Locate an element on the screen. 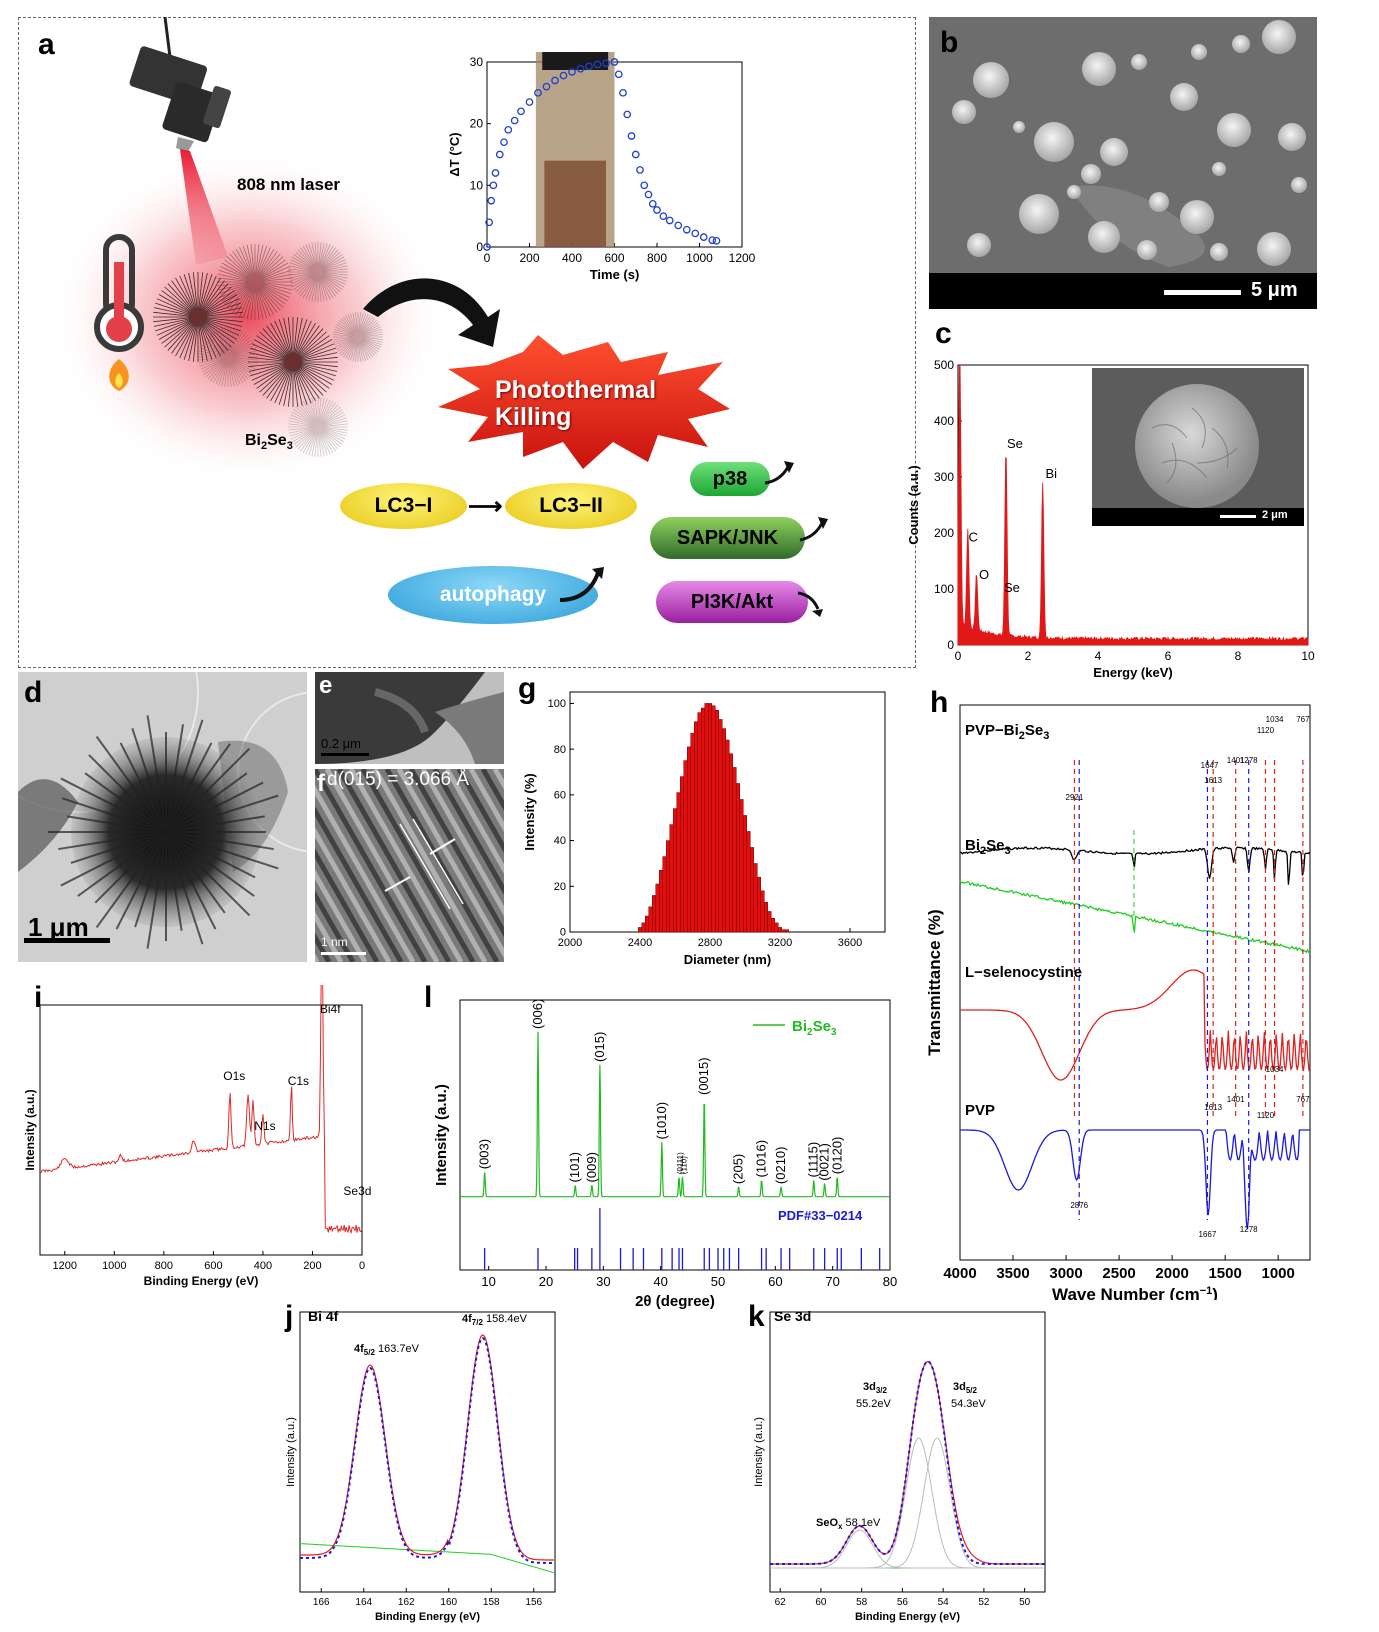 The height and width of the screenshot is (1632, 1379). peak-label: Bi4f is located at coordinates (330, 1009).